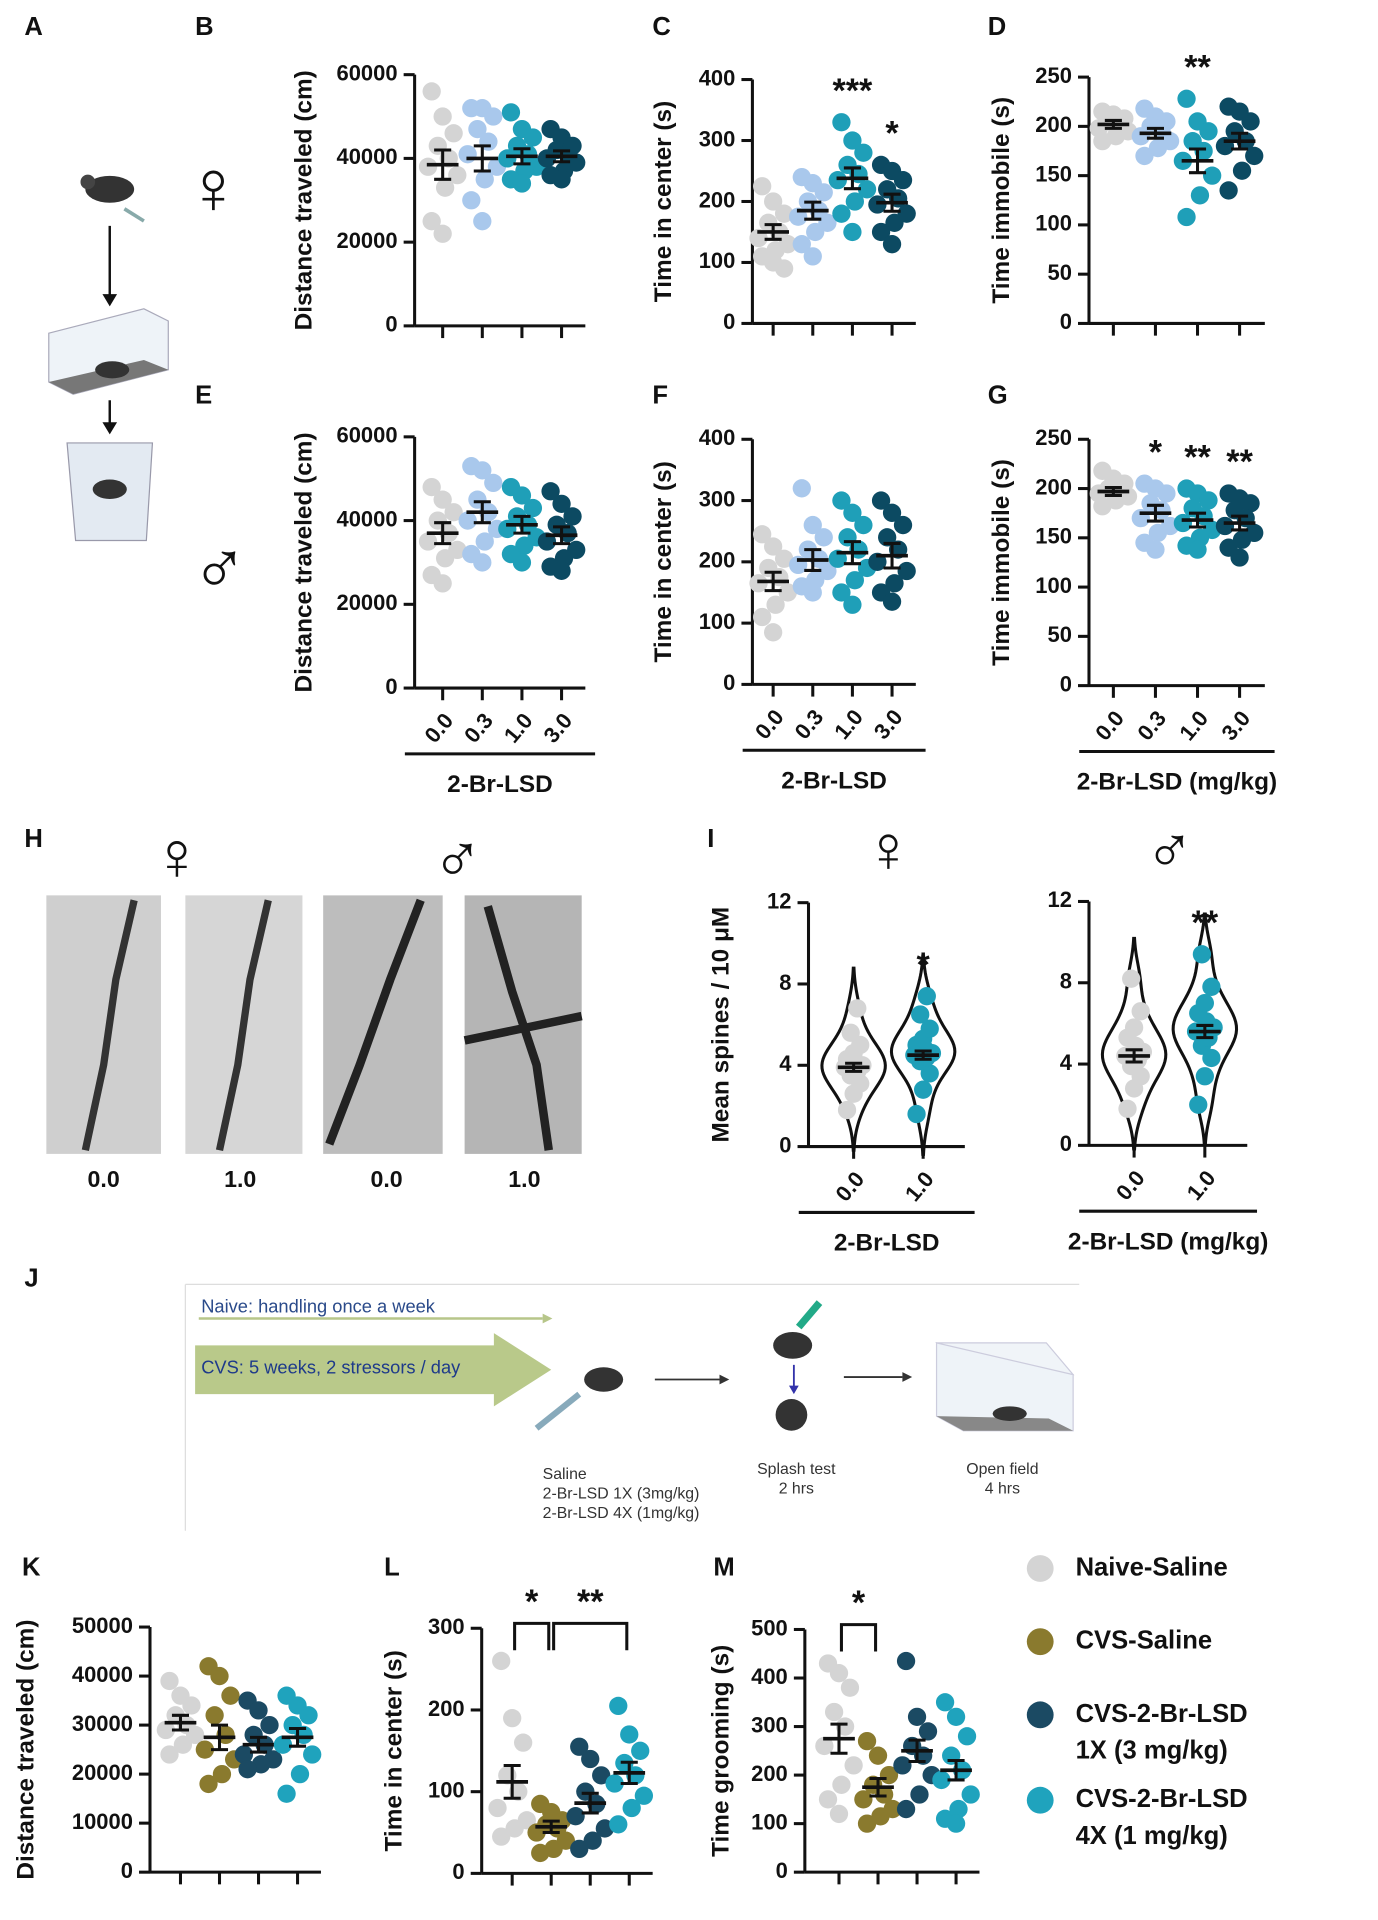 This screenshot has width=1378, height=1920. What do you see at coordinates (663, 561) in the screenshot?
I see `y-label: Time in center (s)` at bounding box center [663, 561].